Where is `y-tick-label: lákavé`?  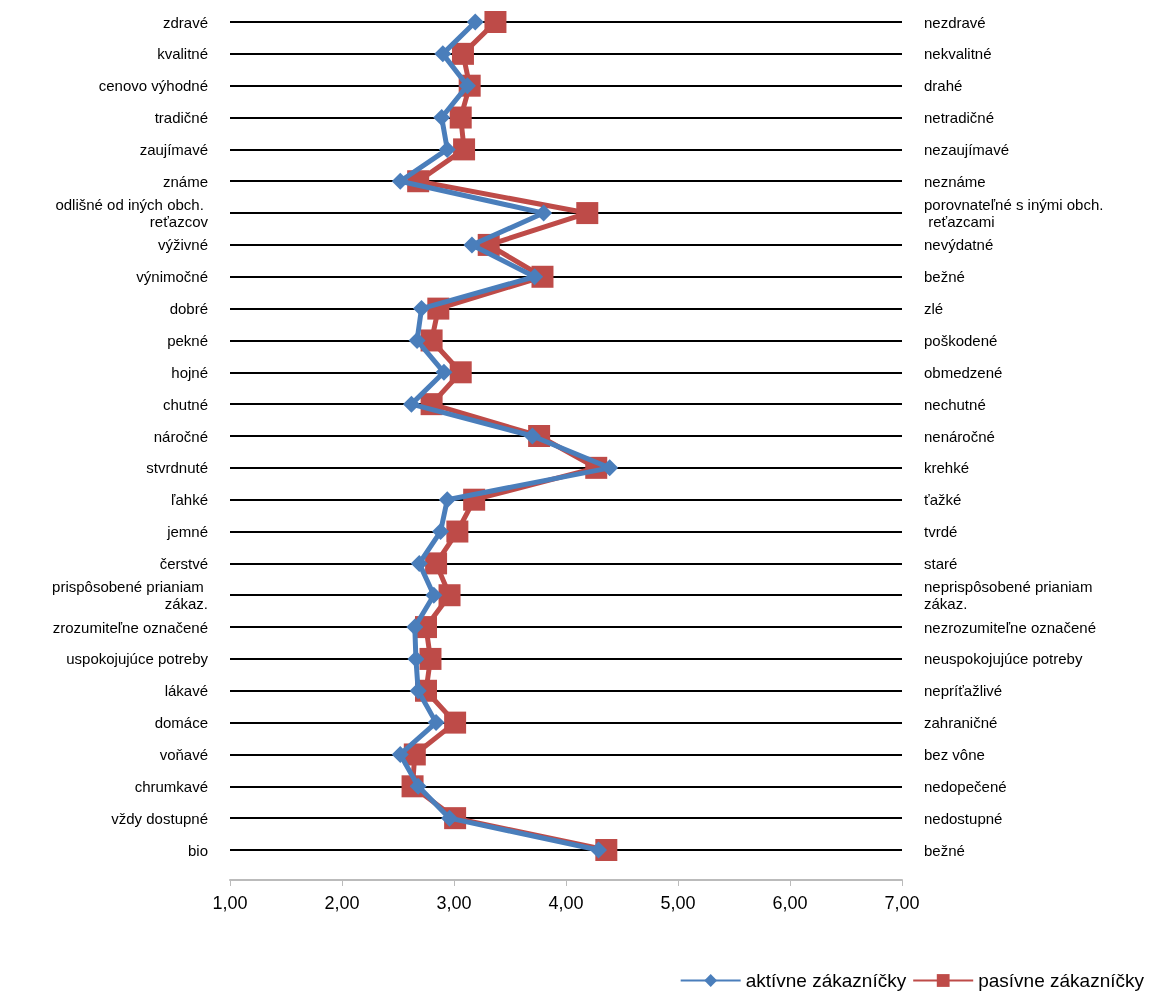 y-tick-label: lákavé is located at coordinates (186, 691).